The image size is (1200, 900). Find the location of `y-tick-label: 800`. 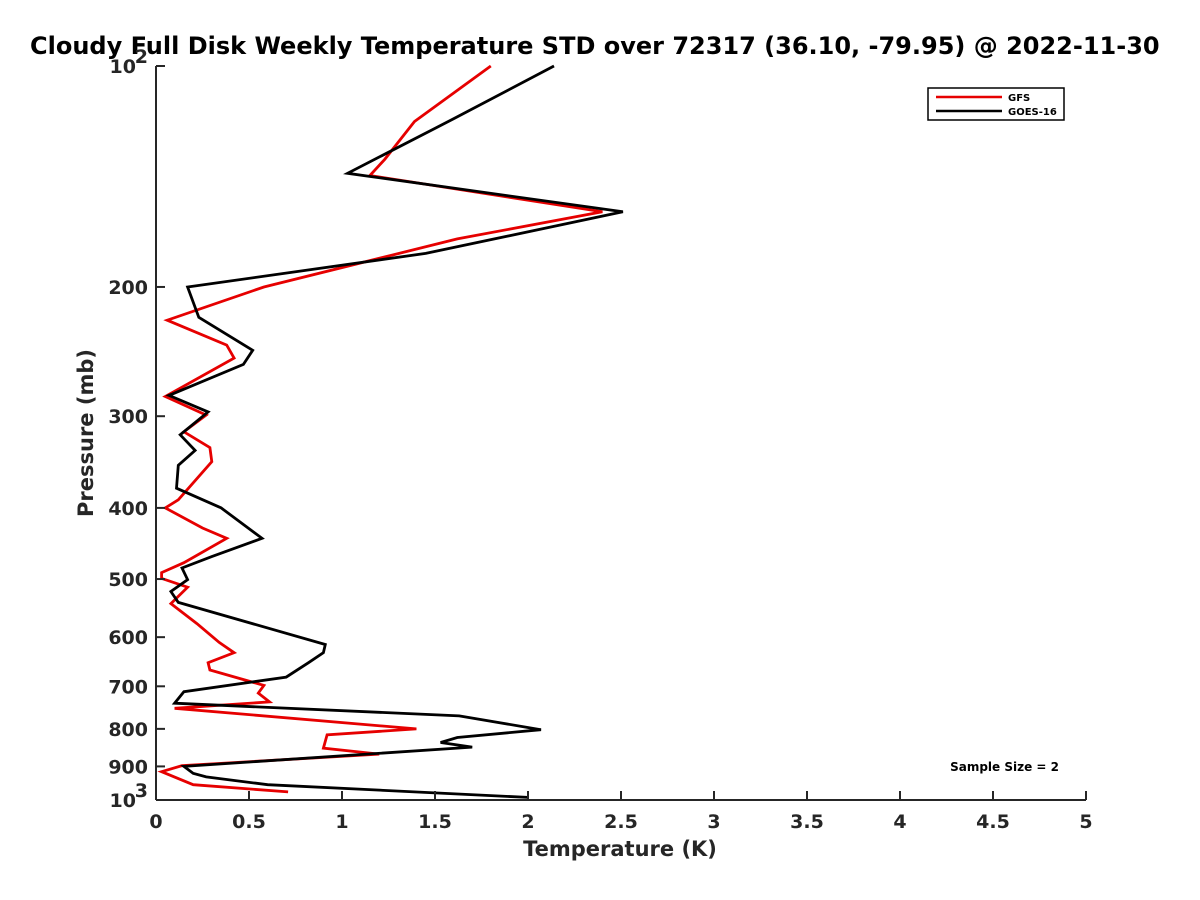

y-tick-label: 800 is located at coordinates (128, 730).